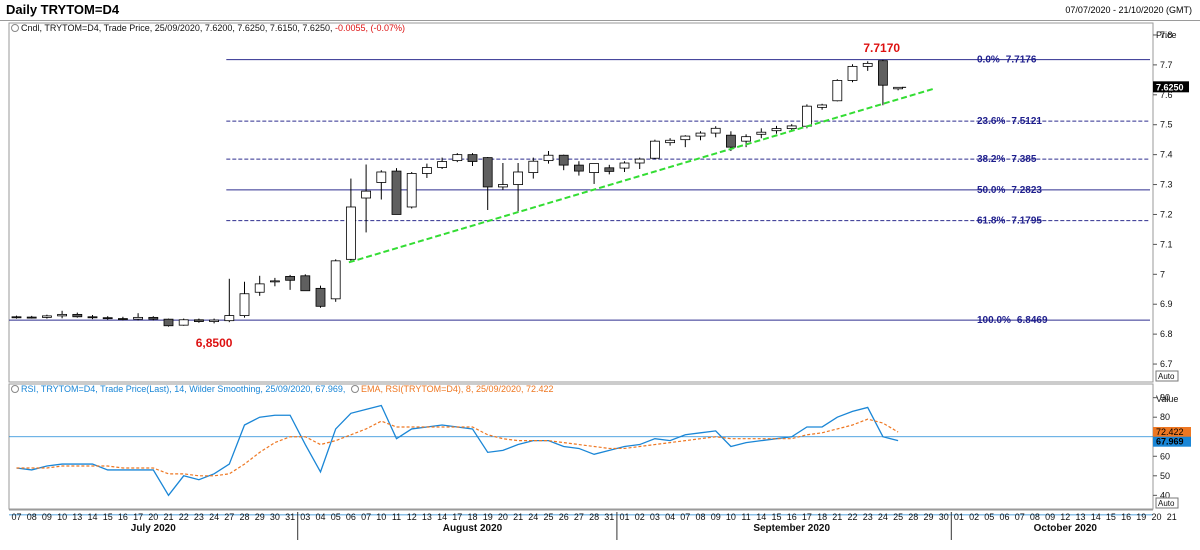 This screenshot has width=1200, height=550. Describe the element at coordinates (1165, 456) in the screenshot. I see `rsi-tick-label: 60` at that location.